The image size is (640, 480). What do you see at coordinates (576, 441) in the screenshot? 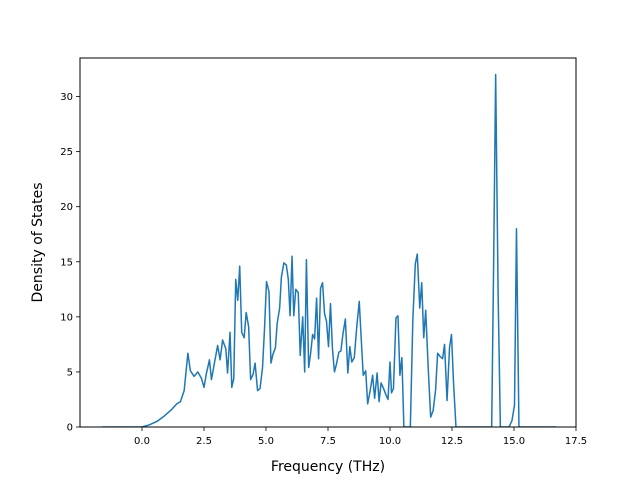
I see `x-tick-label: 17.5` at bounding box center [576, 441].